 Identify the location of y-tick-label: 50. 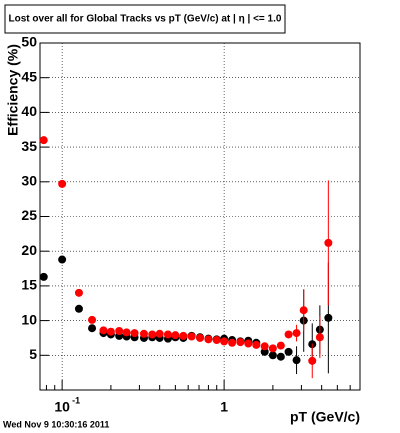
(29, 42).